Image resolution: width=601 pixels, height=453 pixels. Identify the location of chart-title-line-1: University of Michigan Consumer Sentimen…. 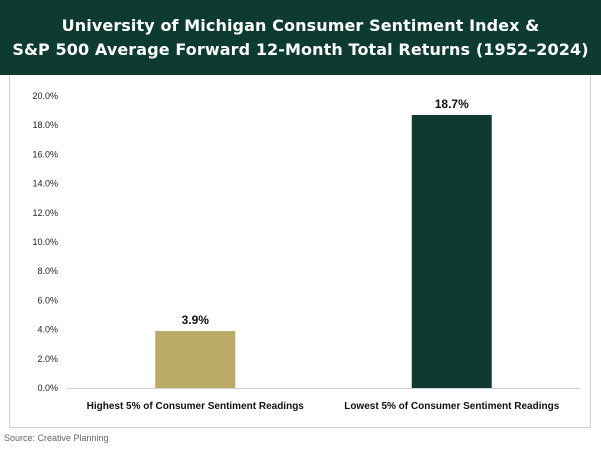
(300, 25).